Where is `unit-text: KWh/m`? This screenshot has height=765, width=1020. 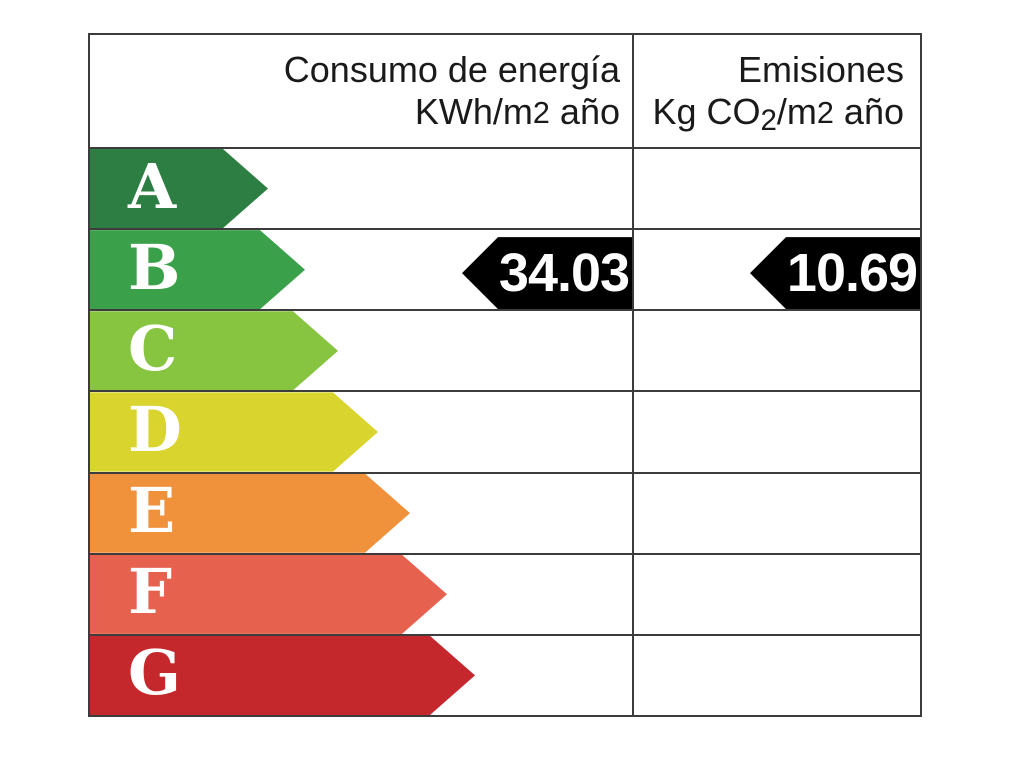 unit-text: KWh/m is located at coordinates (473, 111).